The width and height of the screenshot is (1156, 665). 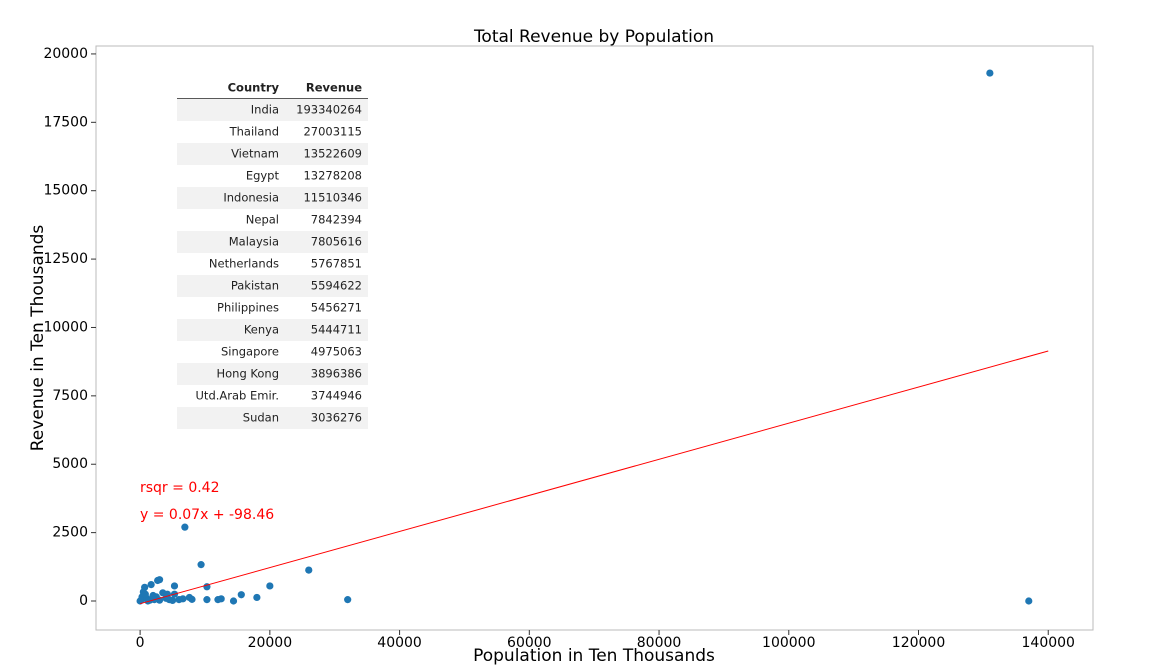 I want to click on table-cell: 5456271, so click(x=336, y=308).